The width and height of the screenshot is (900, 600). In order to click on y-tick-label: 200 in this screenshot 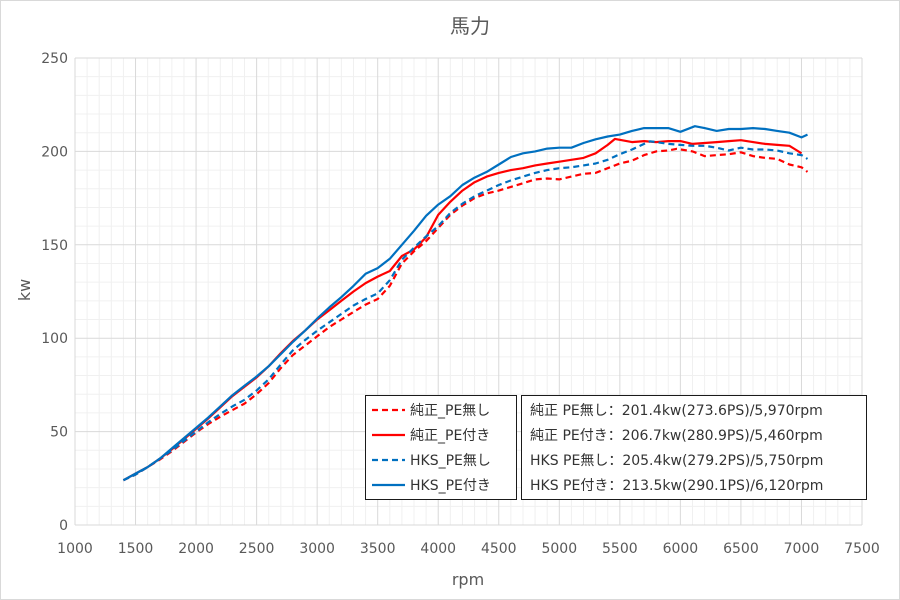, I will do `click(54, 152)`.